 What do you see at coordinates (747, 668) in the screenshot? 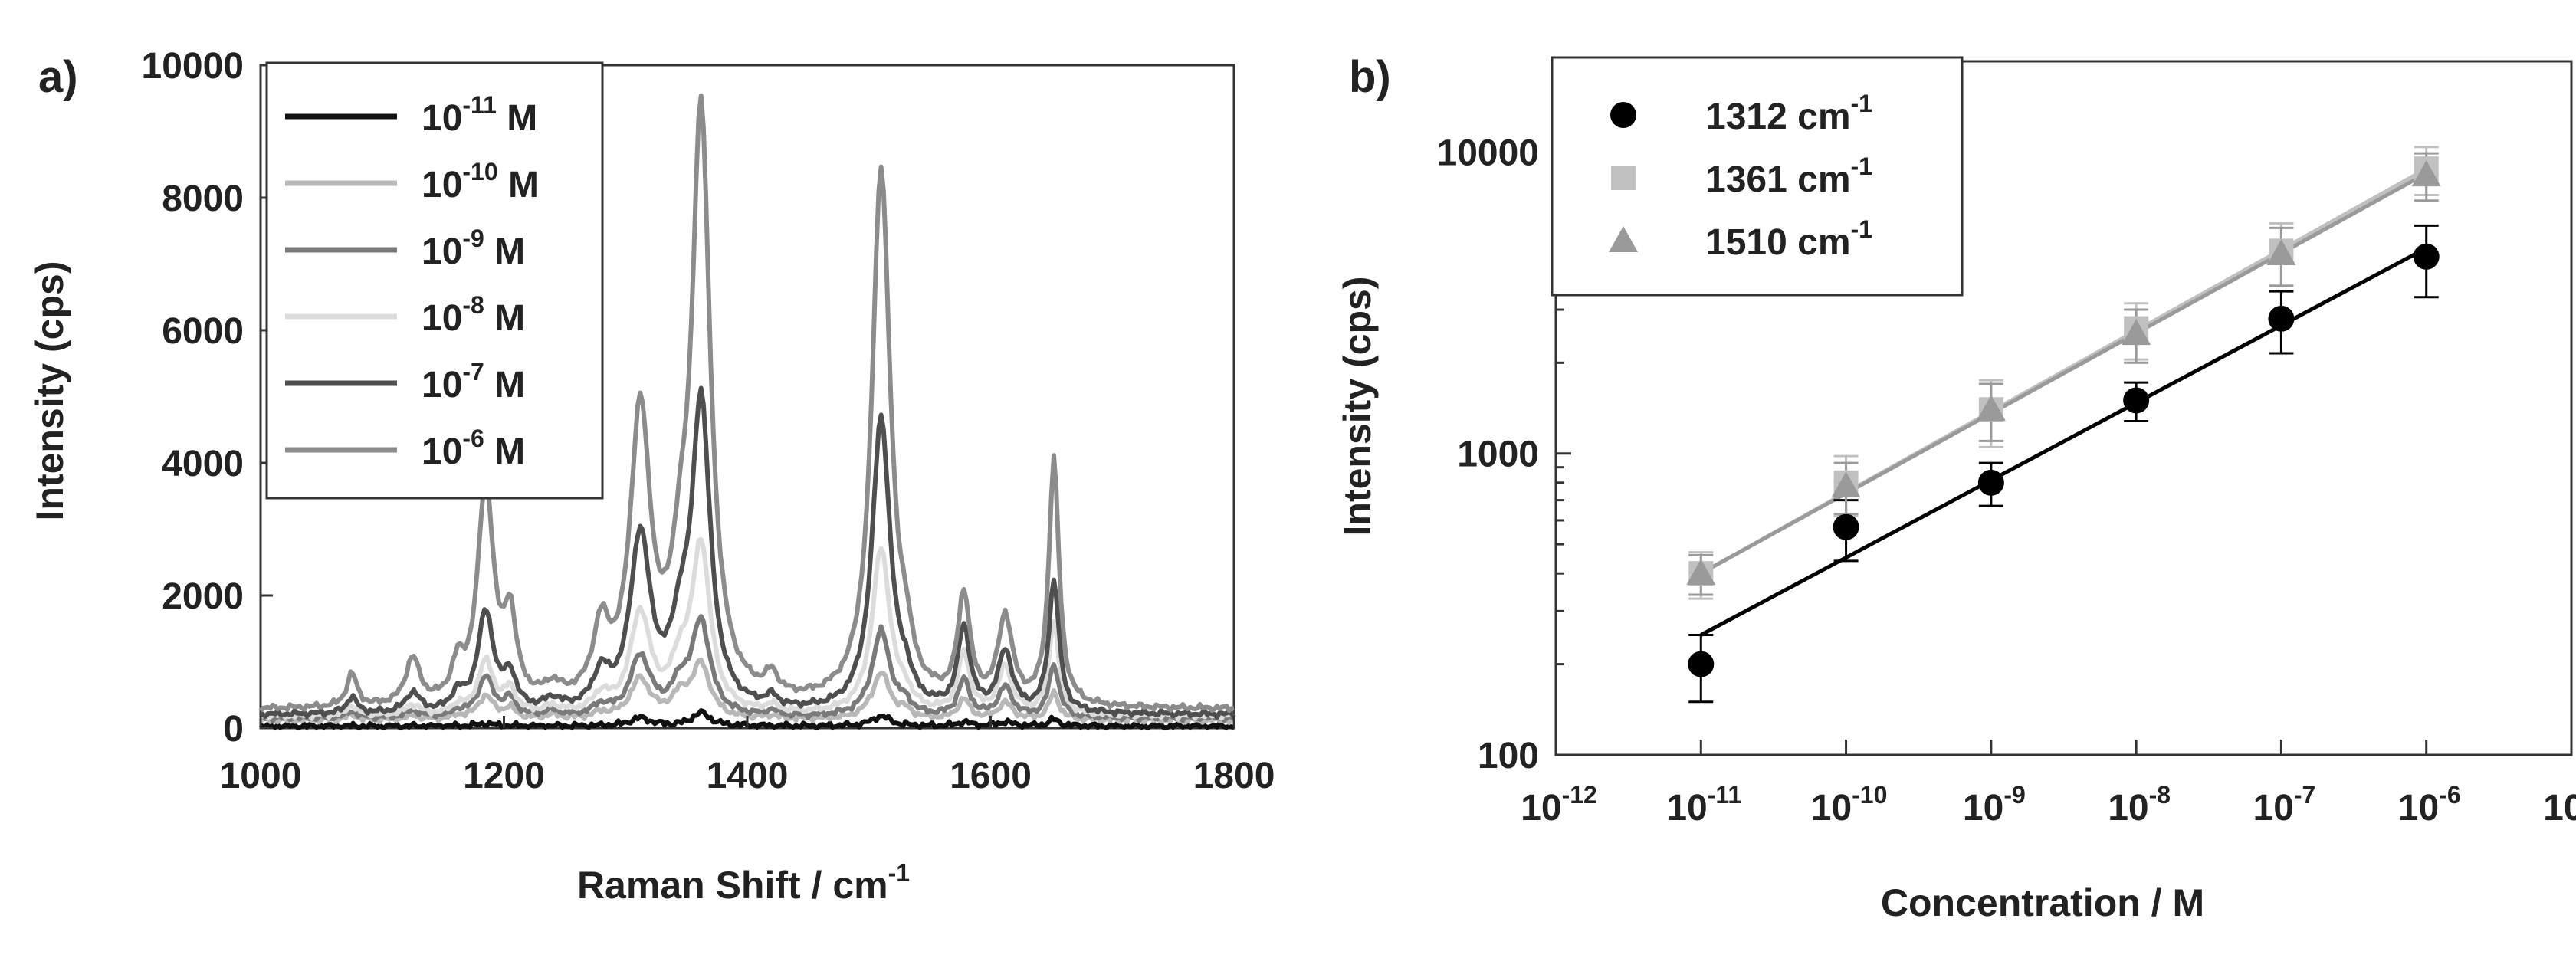
I see `spectrum-line--9` at bounding box center [747, 668].